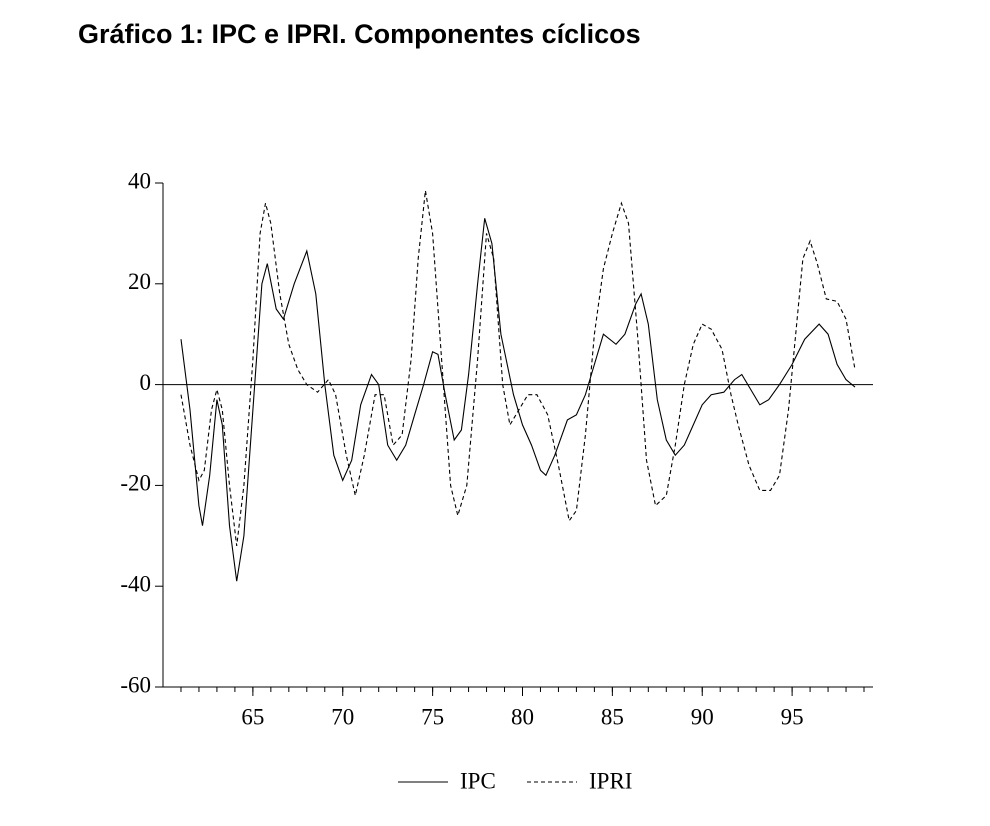  What do you see at coordinates (139, 281) in the screenshot?
I see `y-tick-label: 20` at bounding box center [139, 281].